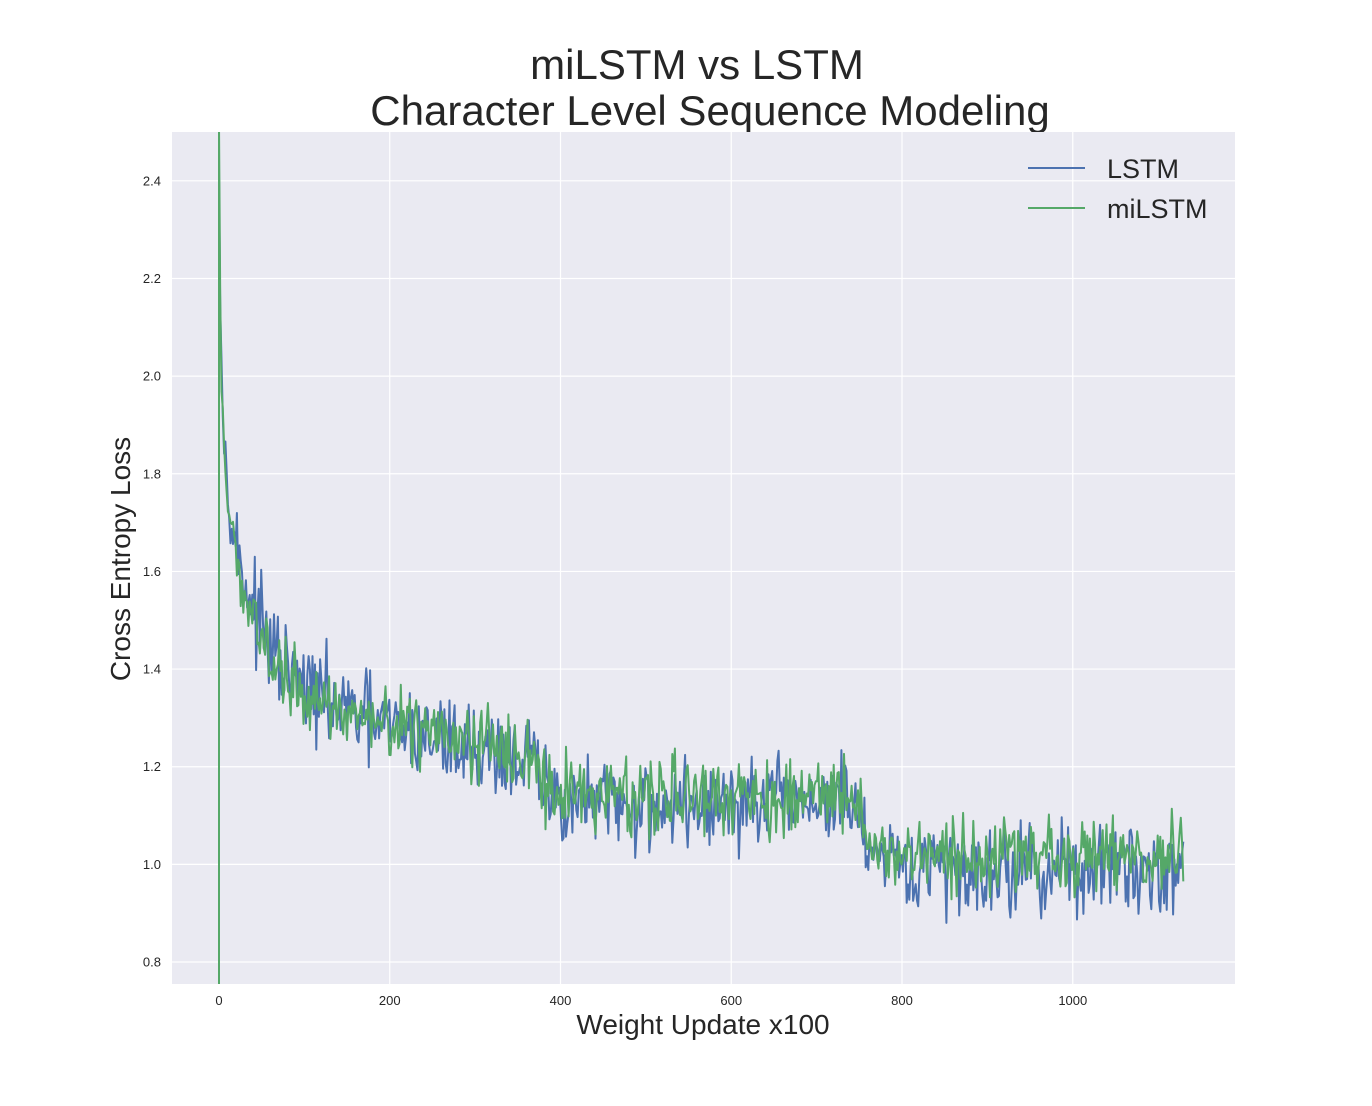 This screenshot has width=1372, height=1106. I want to click on y-tick-label: 1.6, so click(152, 571).